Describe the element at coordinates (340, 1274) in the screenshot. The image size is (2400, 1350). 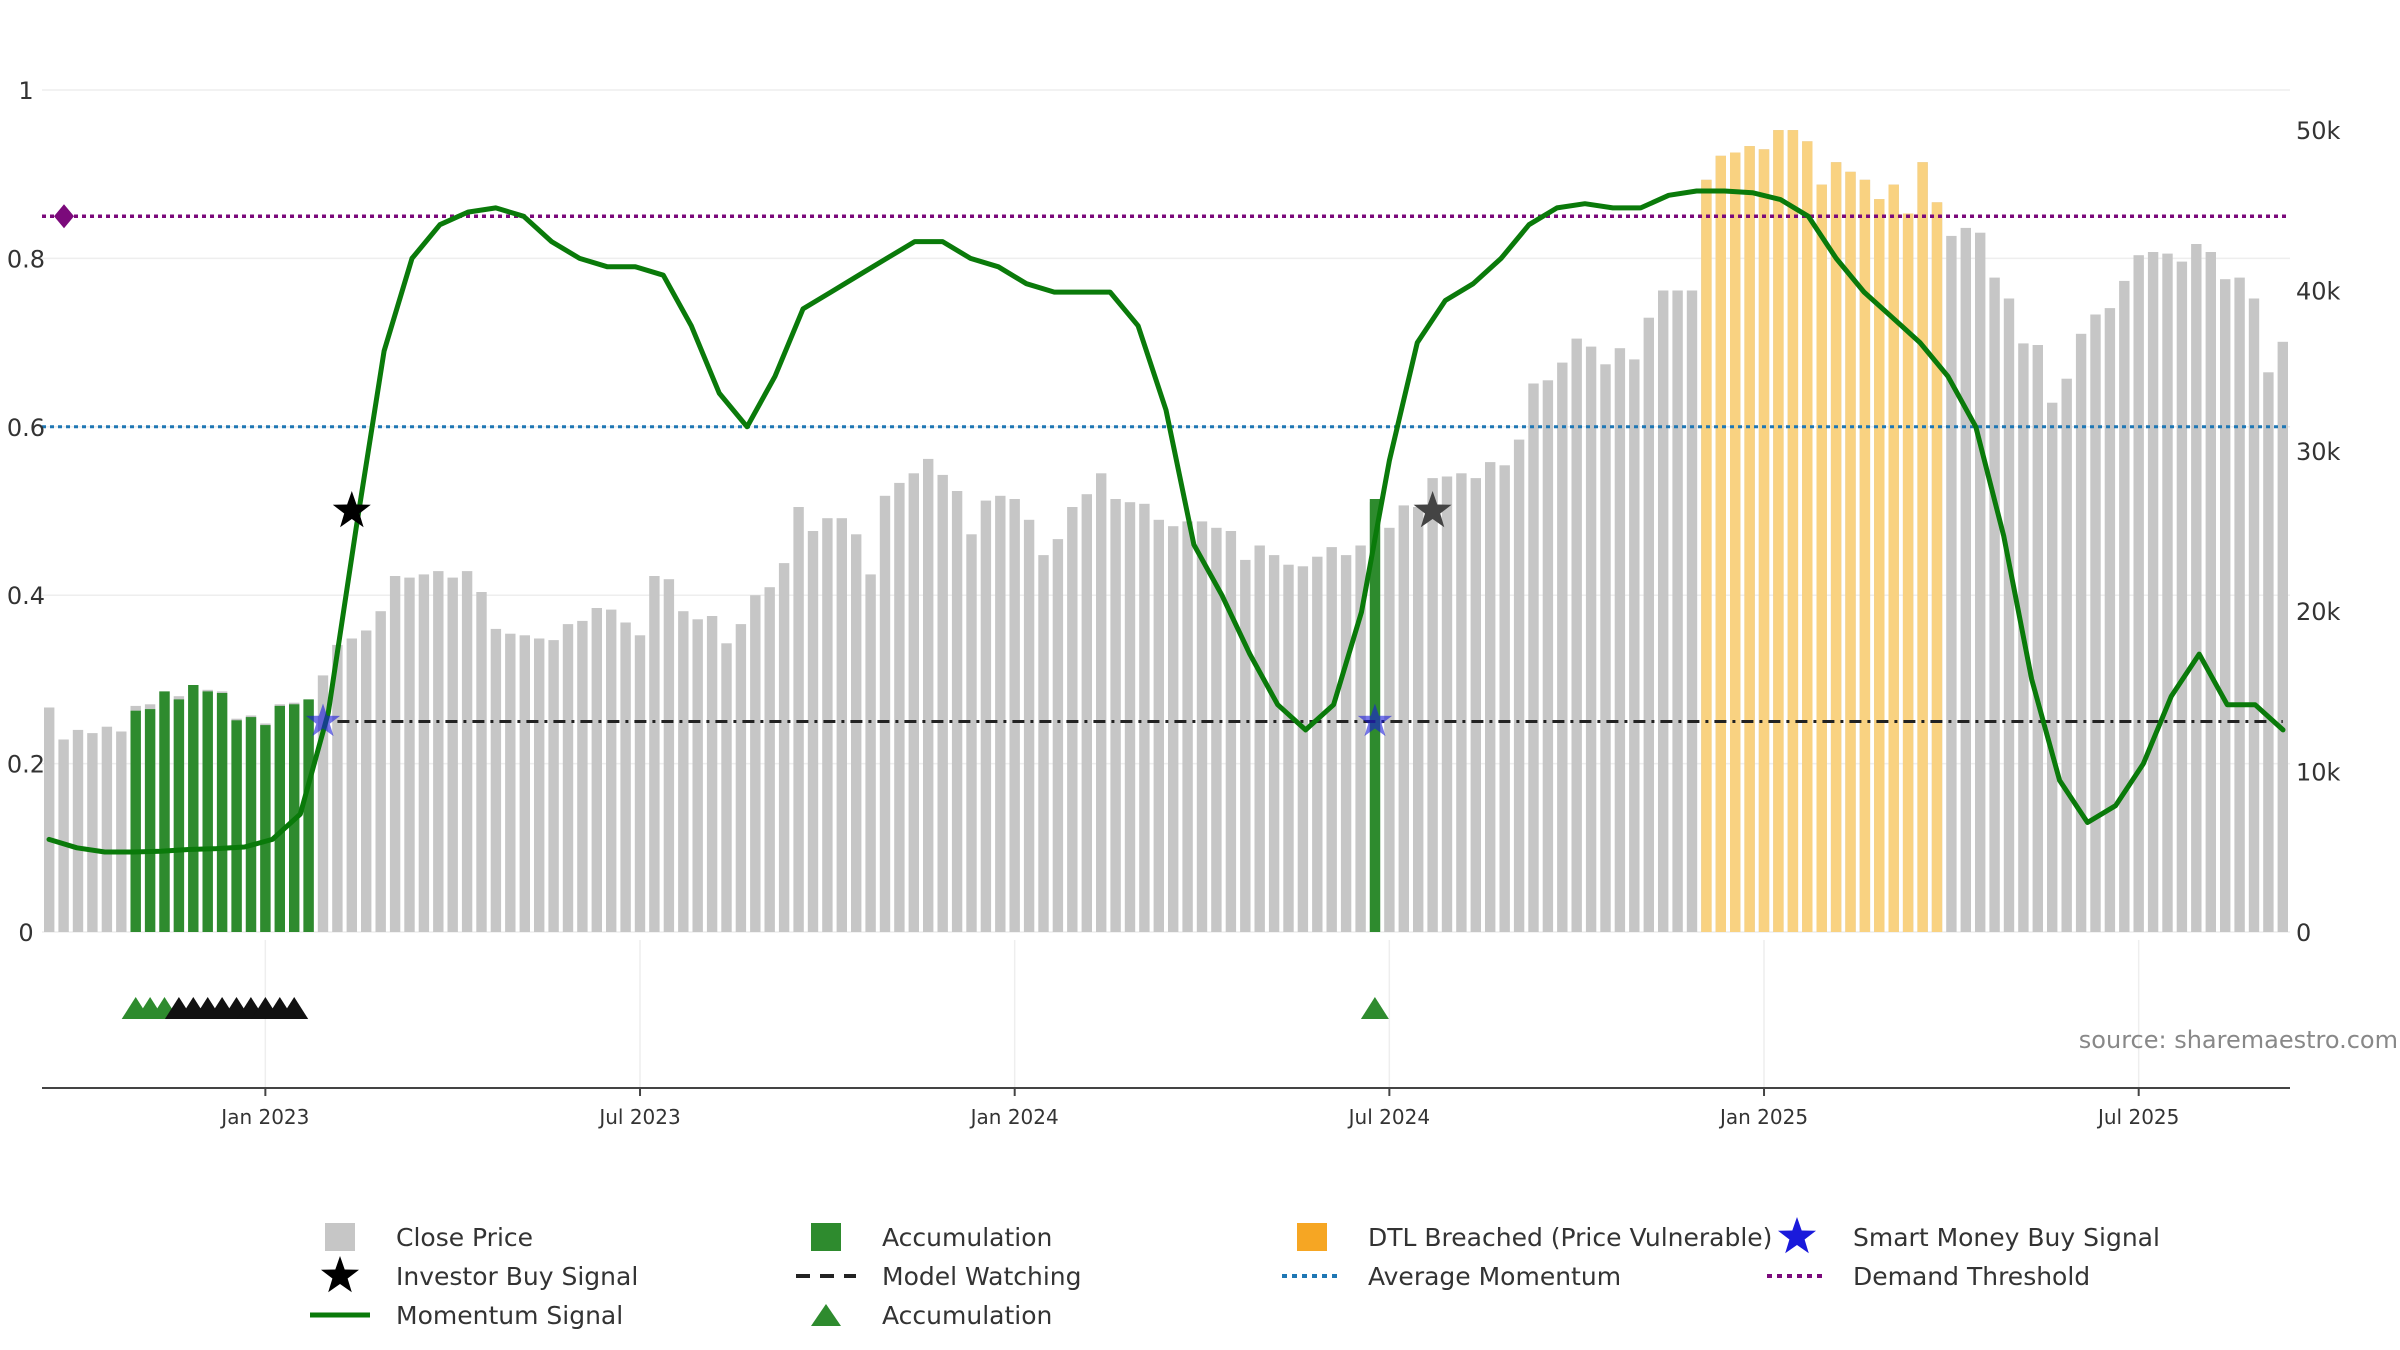
I see `legend-swatch-investor` at that location.